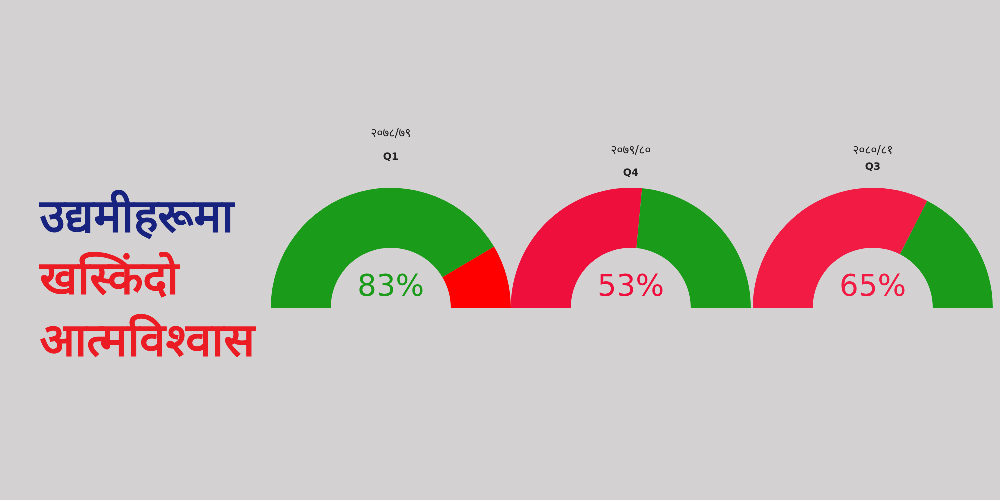  Describe the element at coordinates (873, 286) in the screenshot. I see `data-label: 65%` at that location.